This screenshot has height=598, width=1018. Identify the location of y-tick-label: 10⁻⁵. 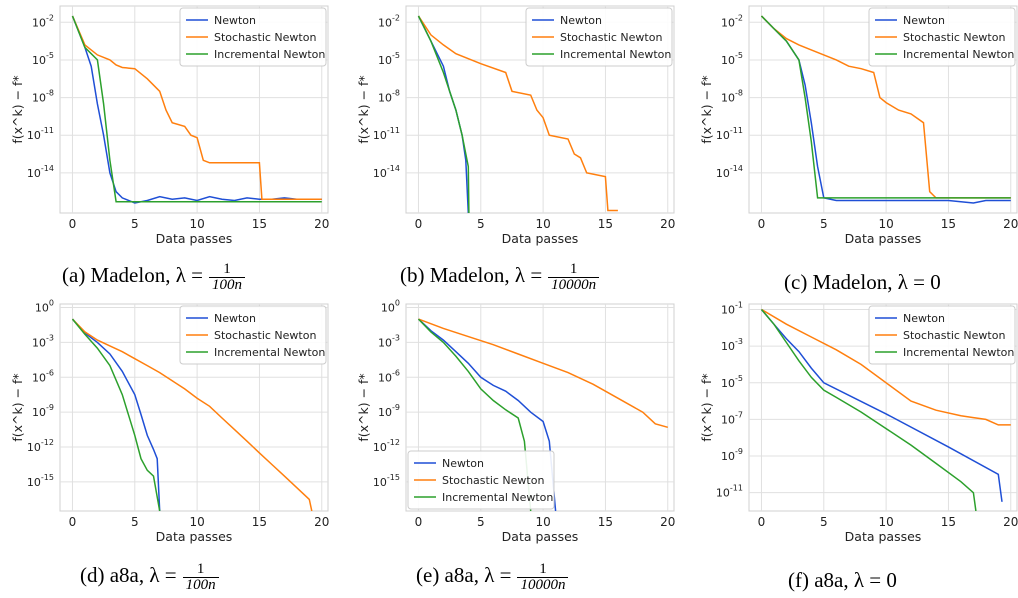
(732, 59).